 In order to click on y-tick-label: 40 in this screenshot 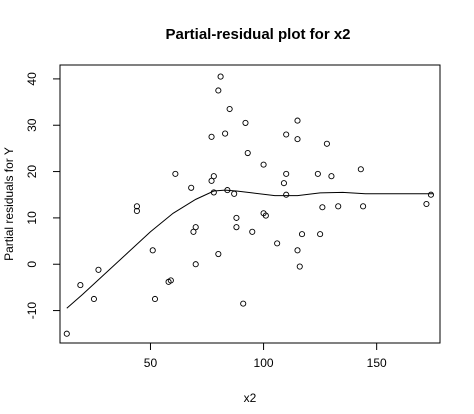, I will do `click(32, 79)`.